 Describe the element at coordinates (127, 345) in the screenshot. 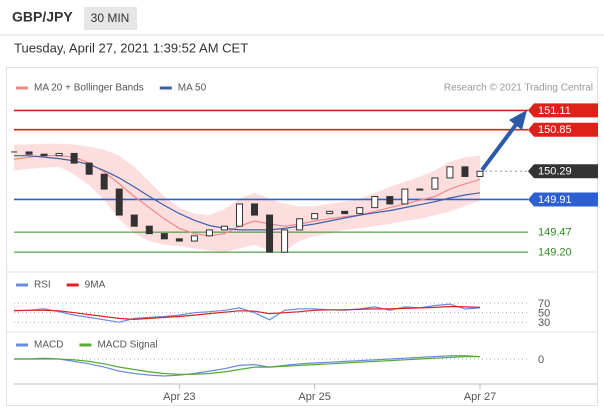

I see `legend-label: MACD Signal` at that location.